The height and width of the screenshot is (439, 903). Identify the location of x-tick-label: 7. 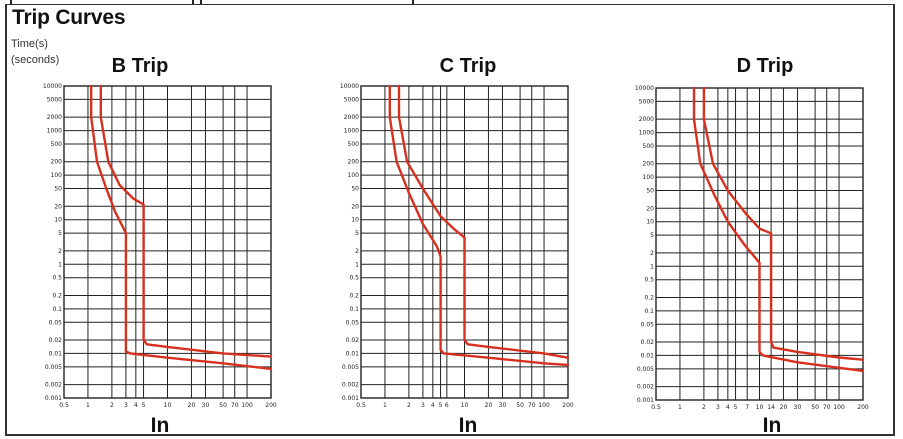
(747, 407).